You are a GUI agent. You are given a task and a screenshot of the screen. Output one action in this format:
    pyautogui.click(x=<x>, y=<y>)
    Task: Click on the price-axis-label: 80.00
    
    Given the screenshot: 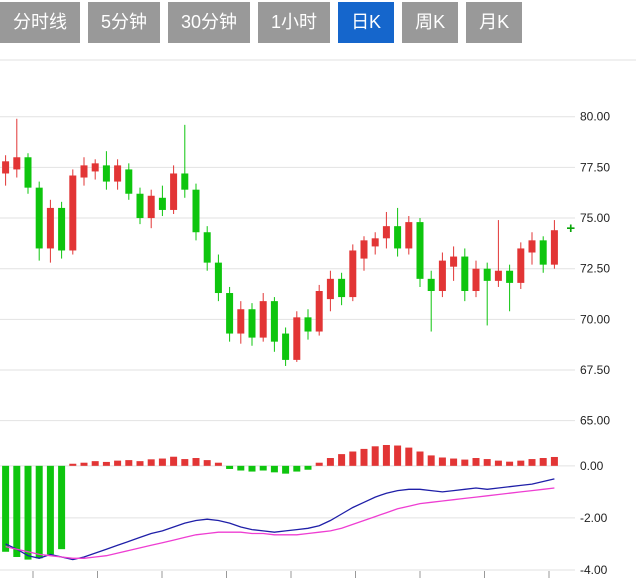 What is the action you would take?
    pyautogui.click(x=595, y=117)
    